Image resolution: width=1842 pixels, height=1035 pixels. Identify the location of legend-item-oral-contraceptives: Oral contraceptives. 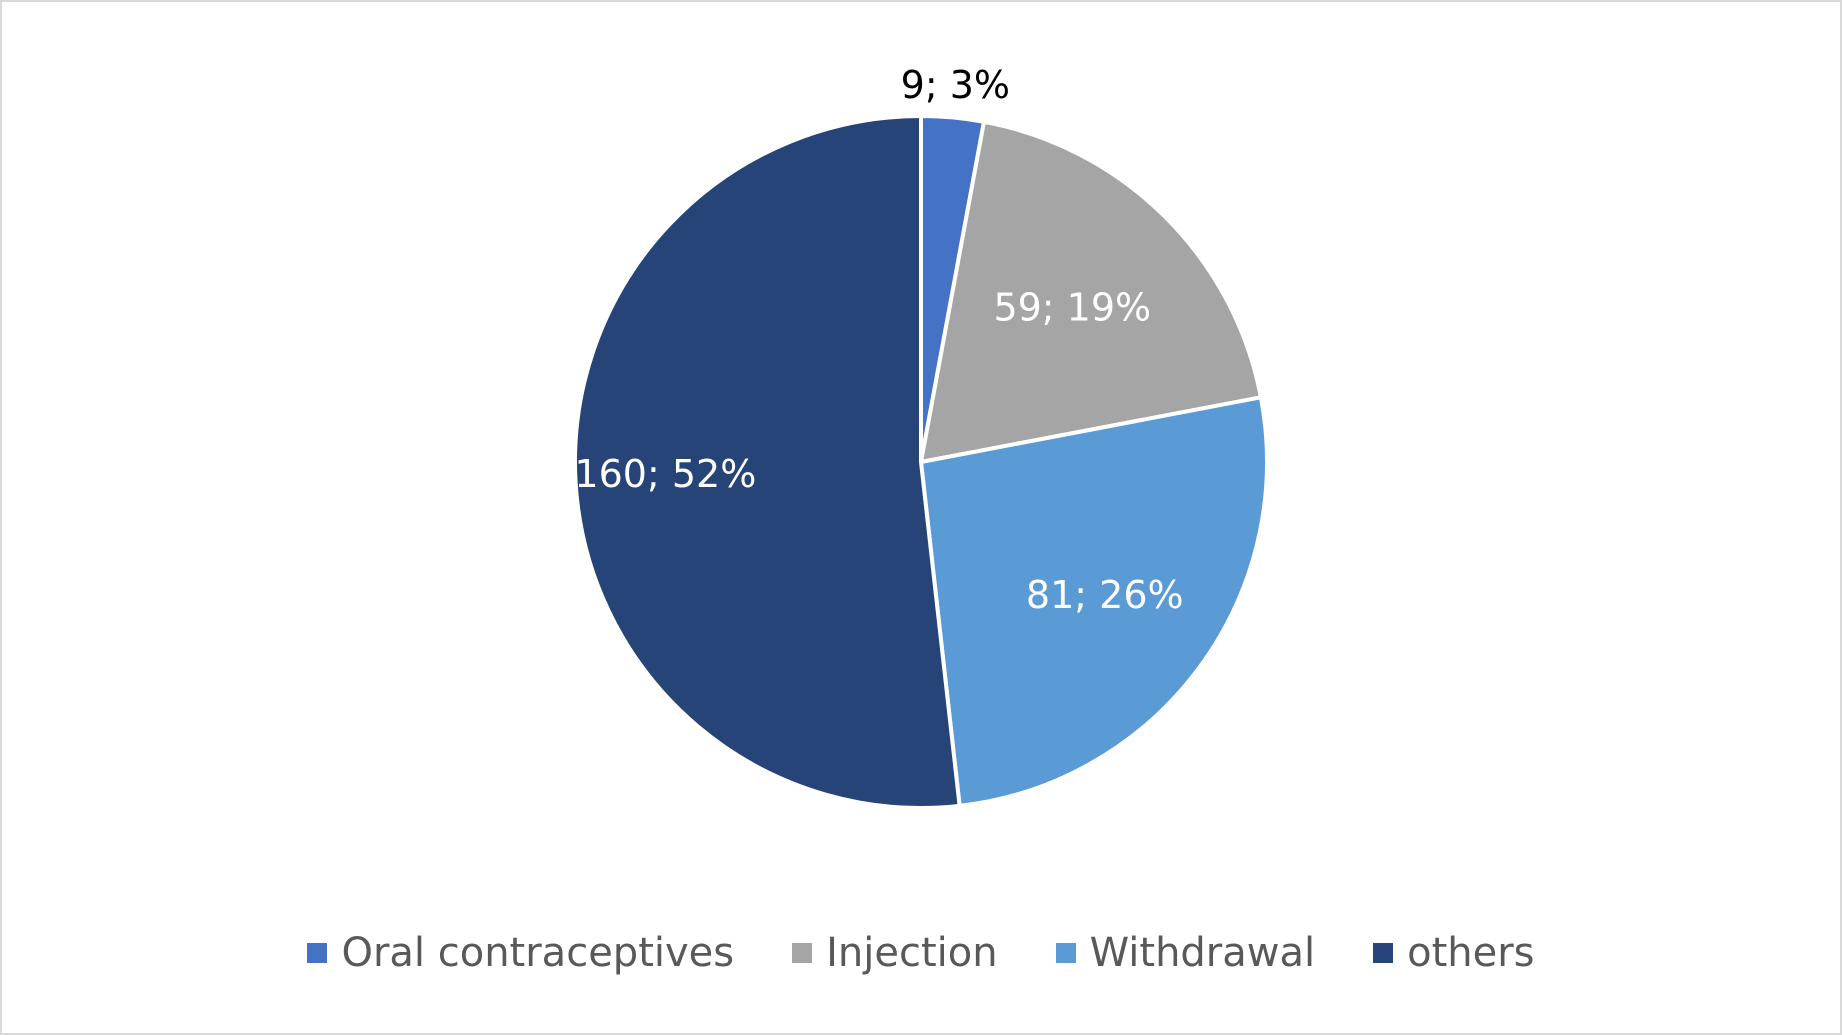
(520, 953).